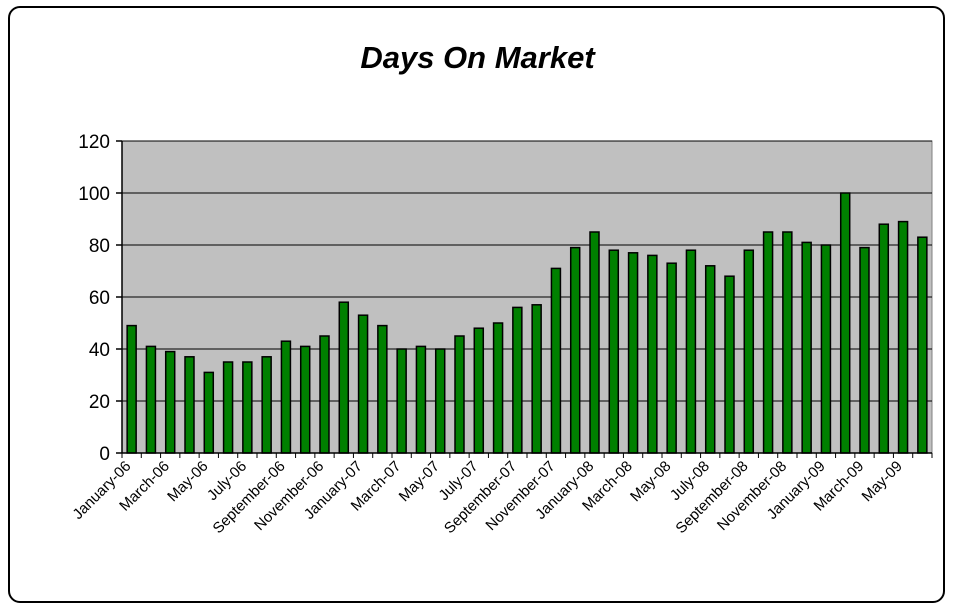 This screenshot has width=955, height=615. I want to click on x-tick-label: May-07, so click(419, 481).